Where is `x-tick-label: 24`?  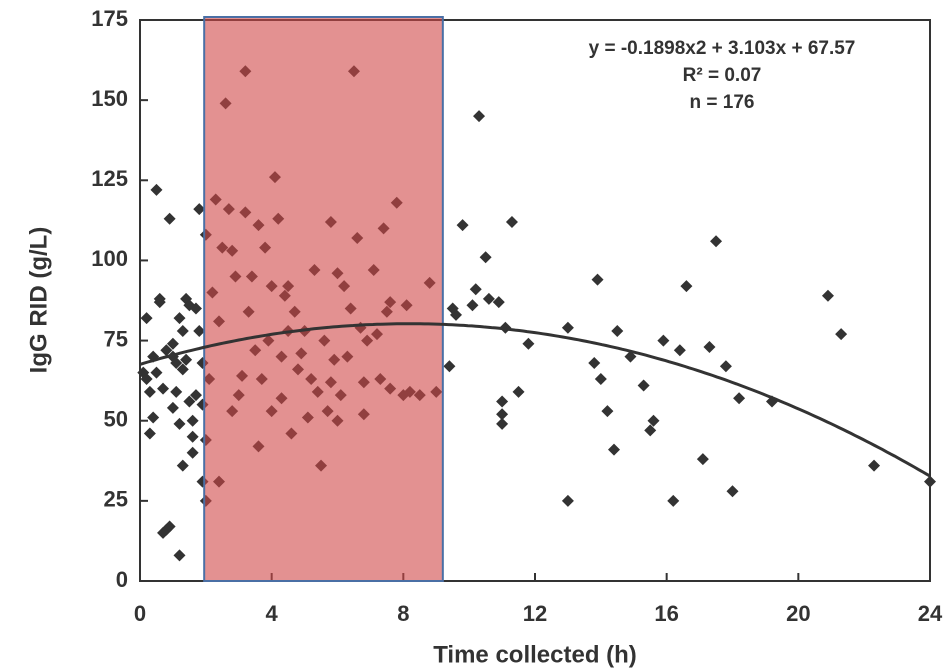
x-tick-label: 24 is located at coordinates (930, 613).